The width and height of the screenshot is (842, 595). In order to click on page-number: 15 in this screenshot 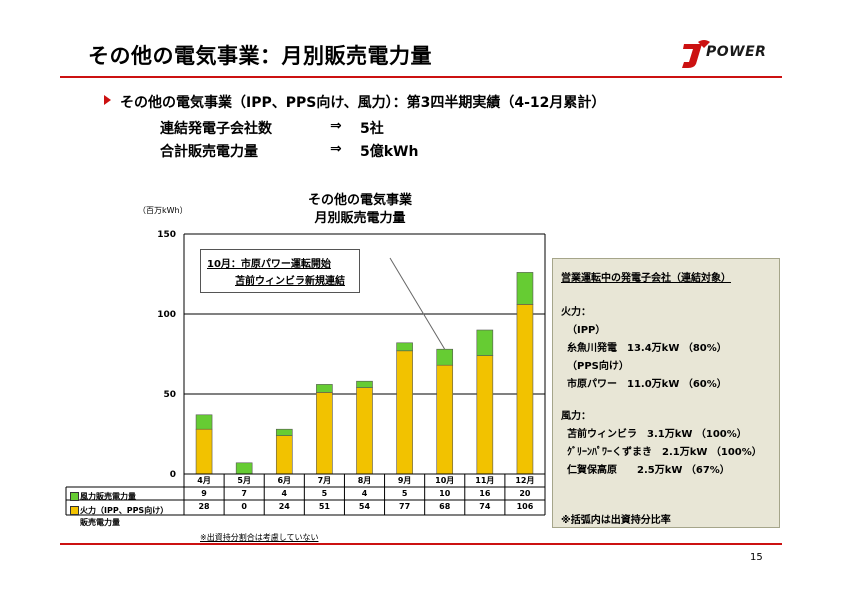, I will do `click(756, 557)`.